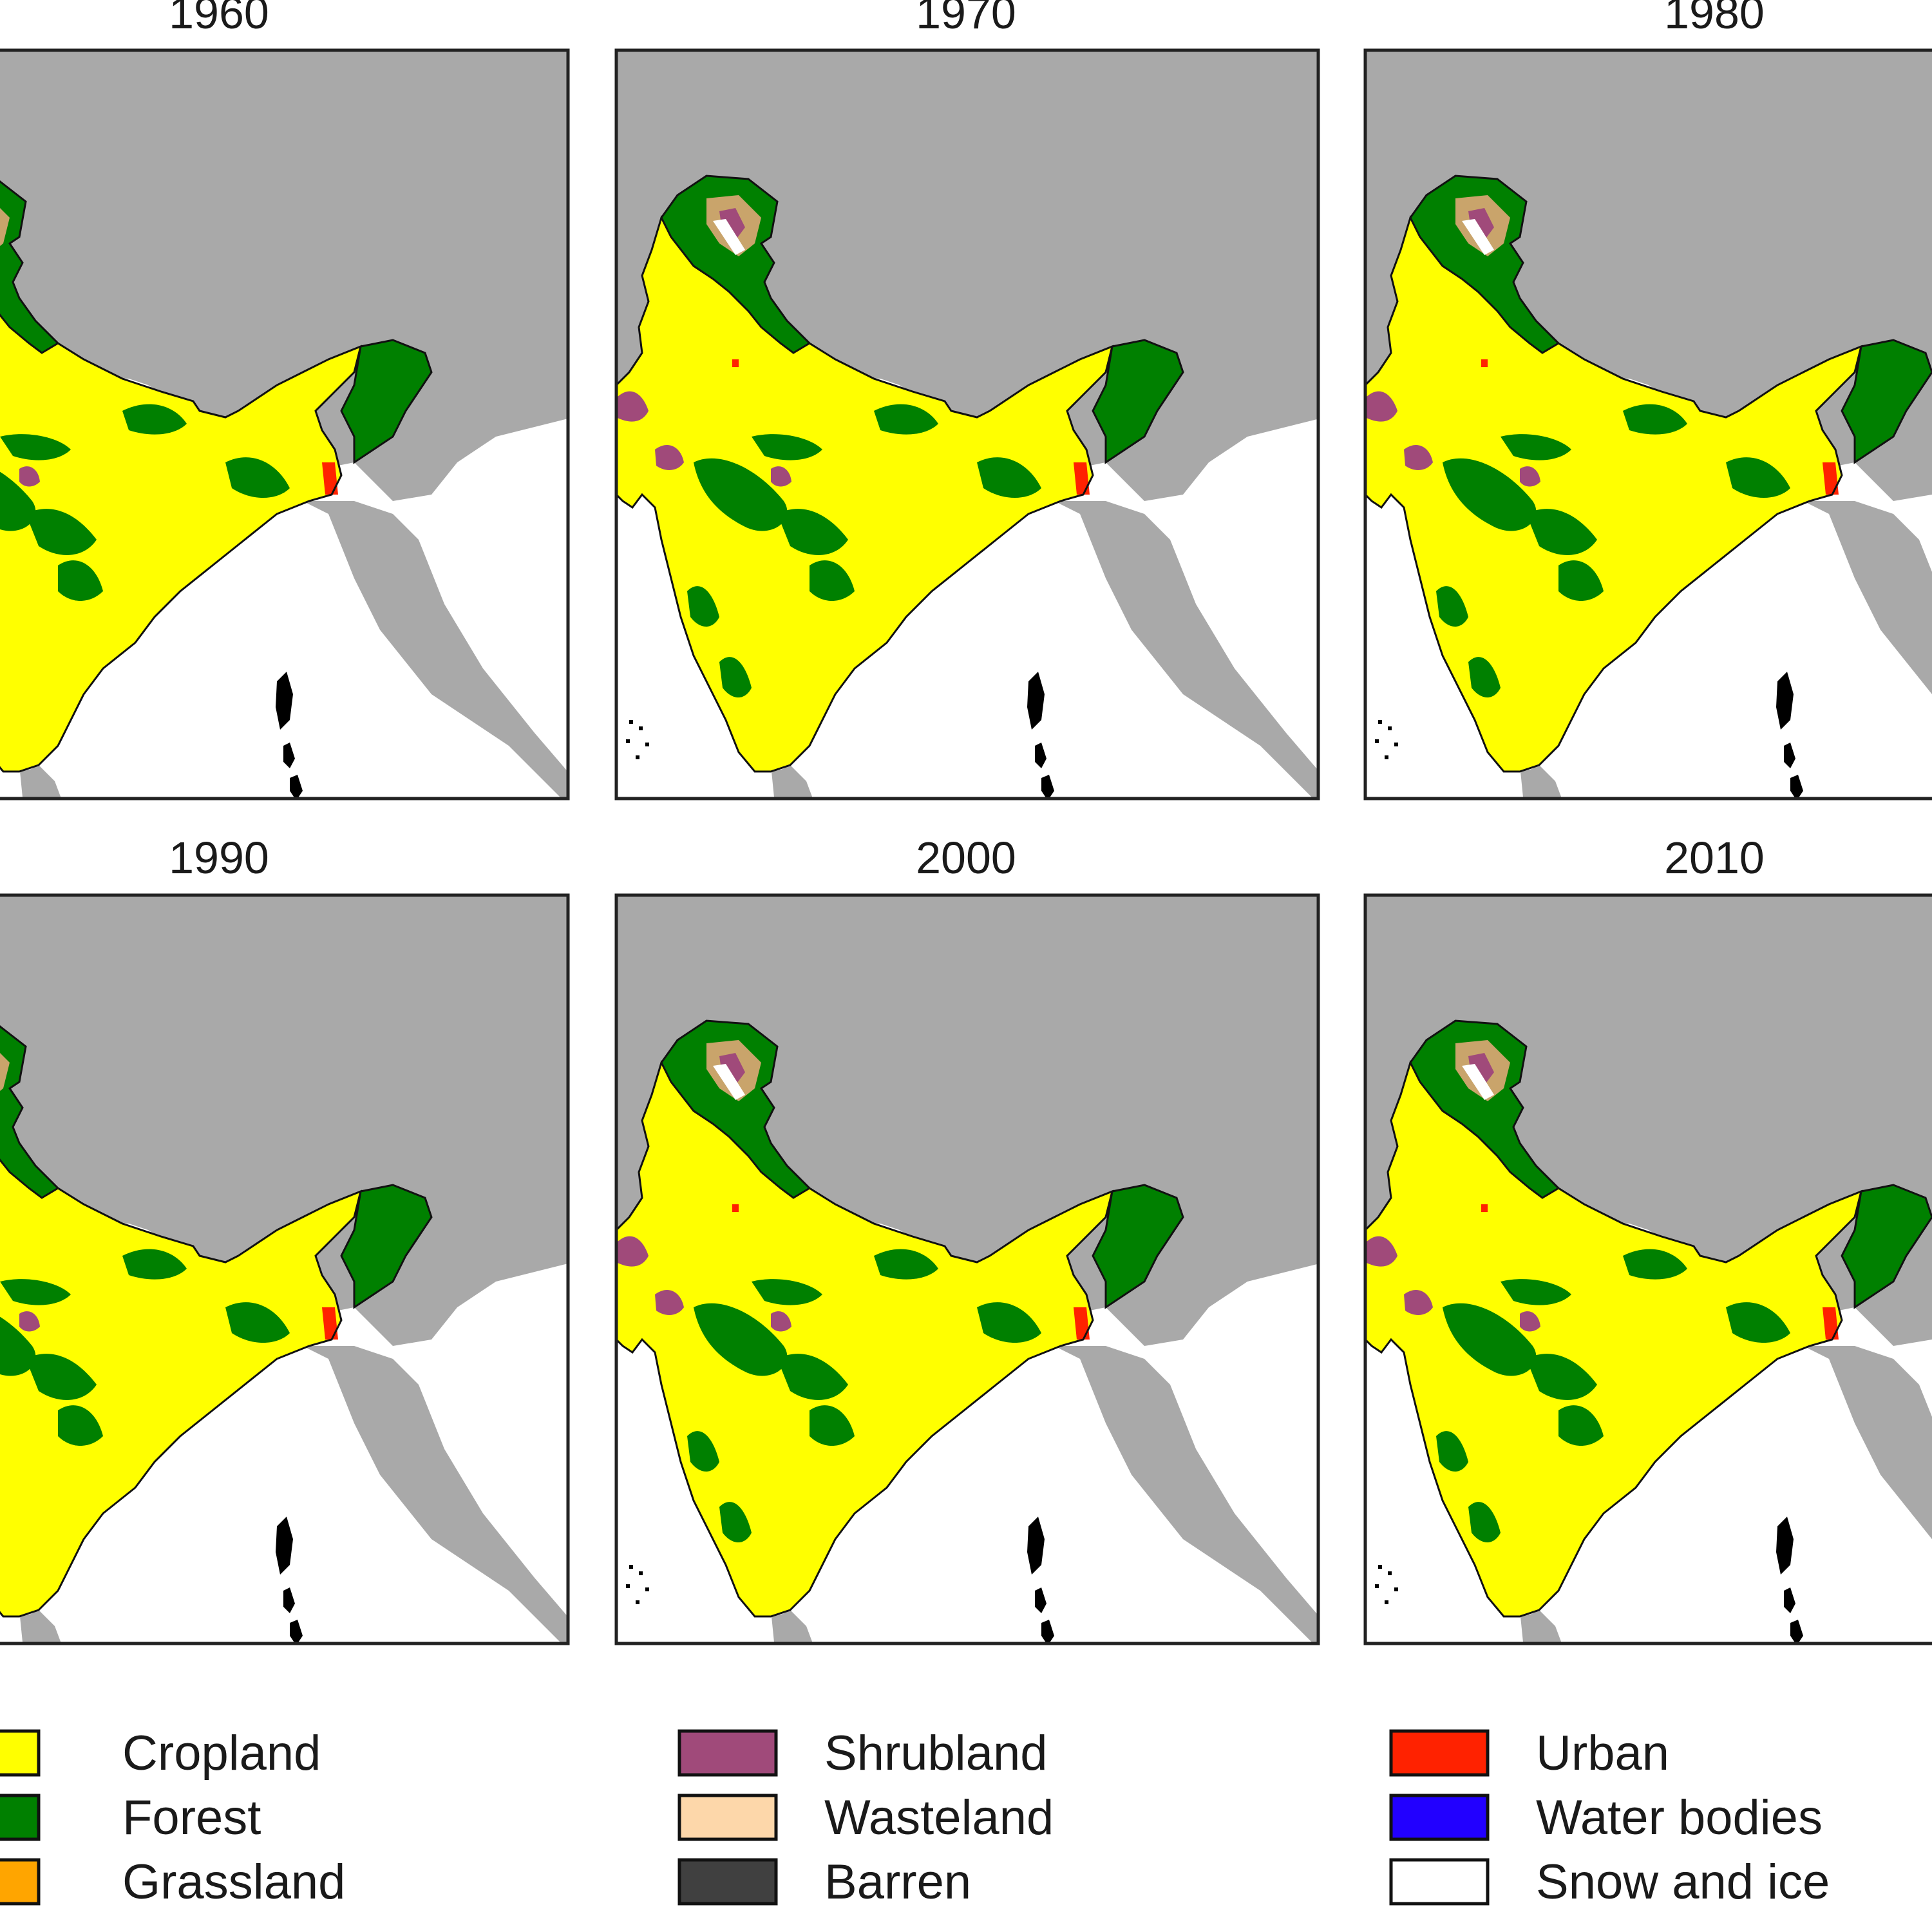 Image resolution: width=1932 pixels, height=1932 pixels. I want to click on map-panel-2010: 2010, so click(1647, 1239).